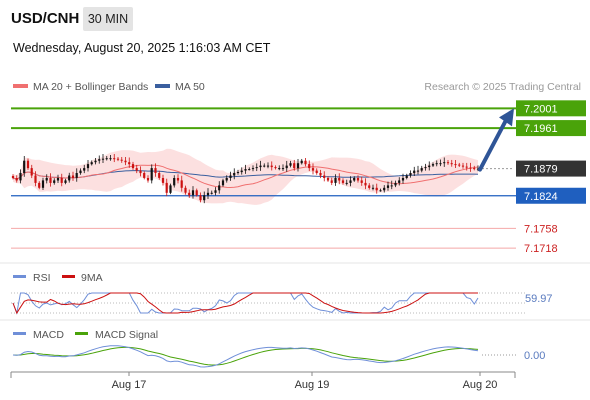 This screenshot has height=400, width=590. I want to click on ma20-line, so click(245, 176).